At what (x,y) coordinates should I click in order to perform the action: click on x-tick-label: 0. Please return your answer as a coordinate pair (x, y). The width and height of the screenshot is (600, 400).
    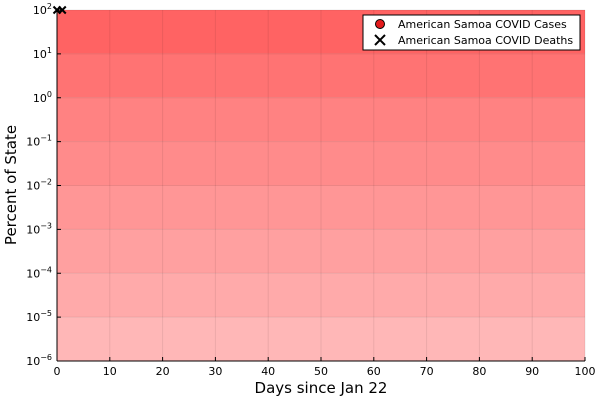
    Looking at the image, I should click on (57, 371).